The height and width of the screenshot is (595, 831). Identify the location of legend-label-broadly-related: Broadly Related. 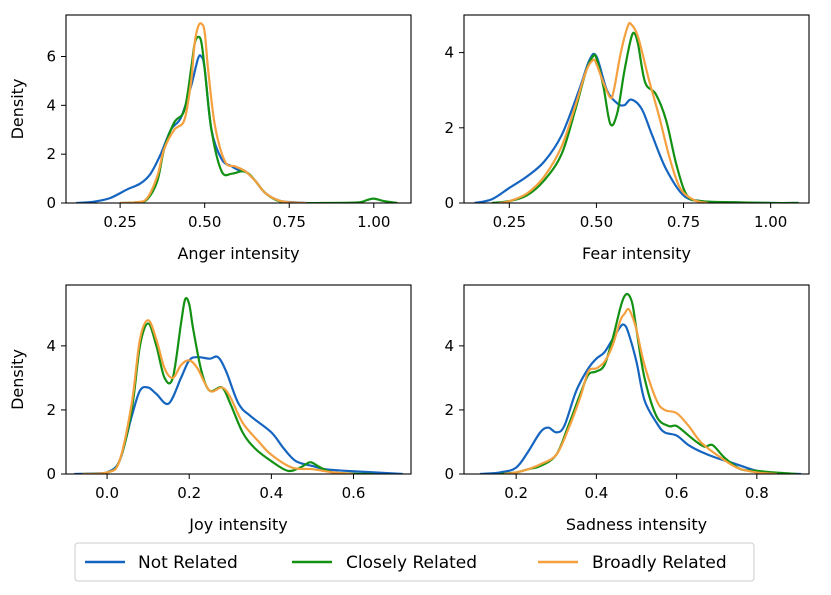
(659, 563).